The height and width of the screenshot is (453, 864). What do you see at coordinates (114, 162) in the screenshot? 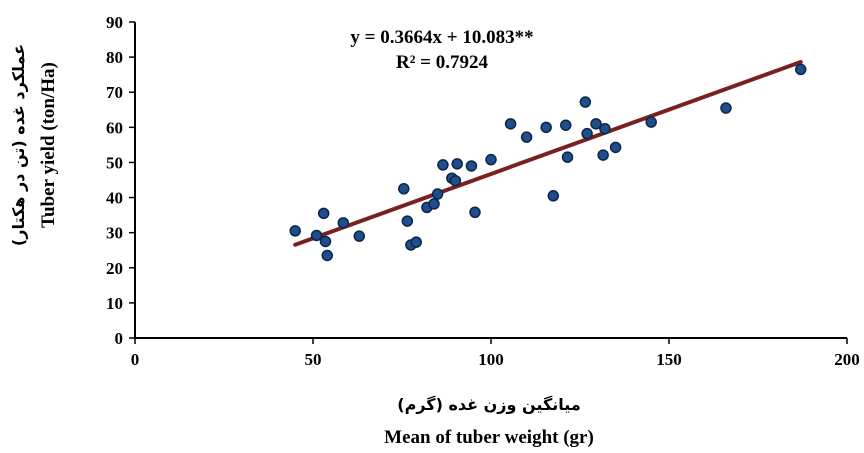
I see `y-tick-label: 50` at bounding box center [114, 162].